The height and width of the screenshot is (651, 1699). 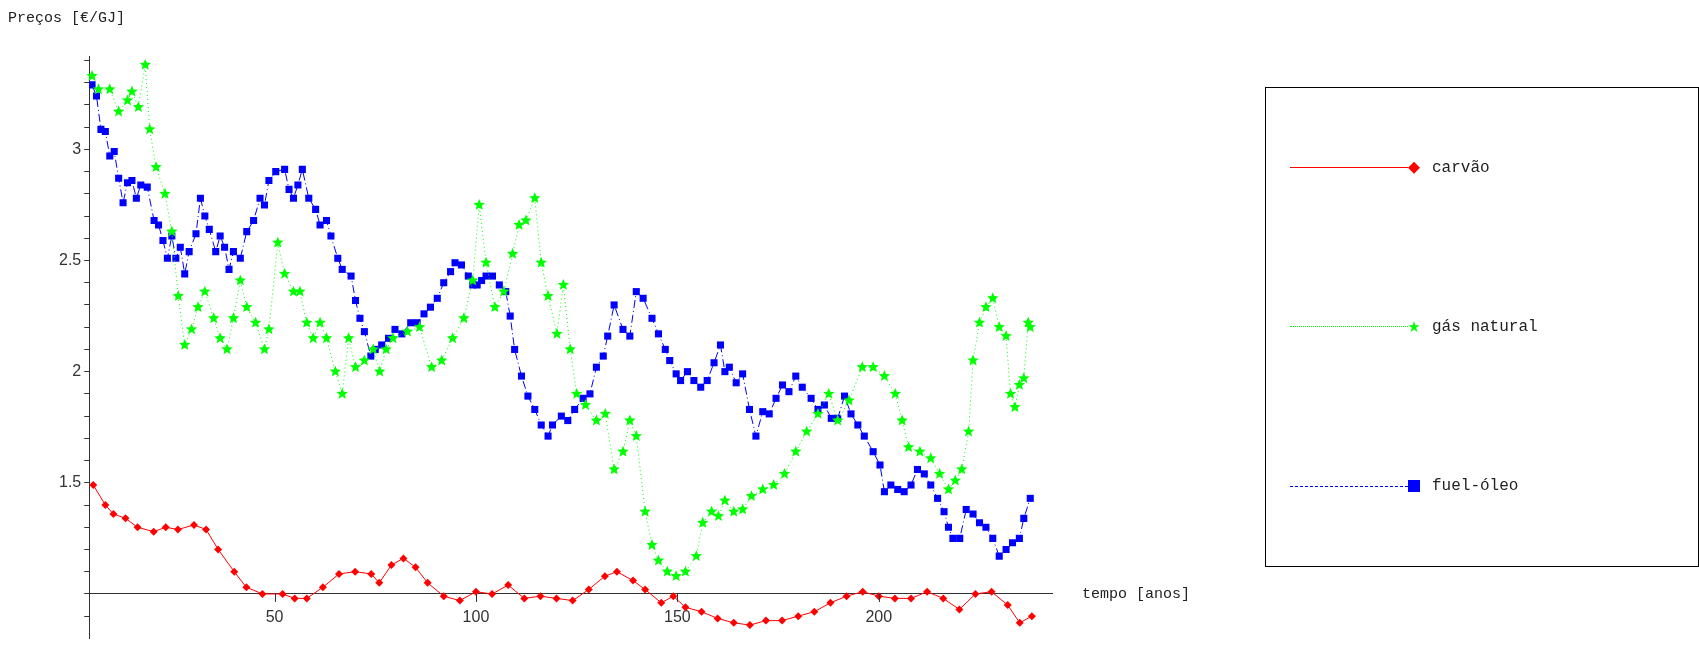 I want to click on x-tick-label: 150, so click(x=677, y=616).